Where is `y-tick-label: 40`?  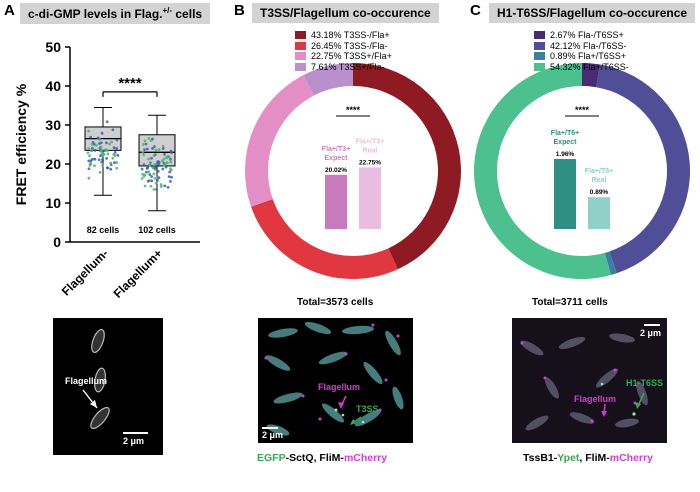 y-tick-label: 40 is located at coordinates (53, 86).